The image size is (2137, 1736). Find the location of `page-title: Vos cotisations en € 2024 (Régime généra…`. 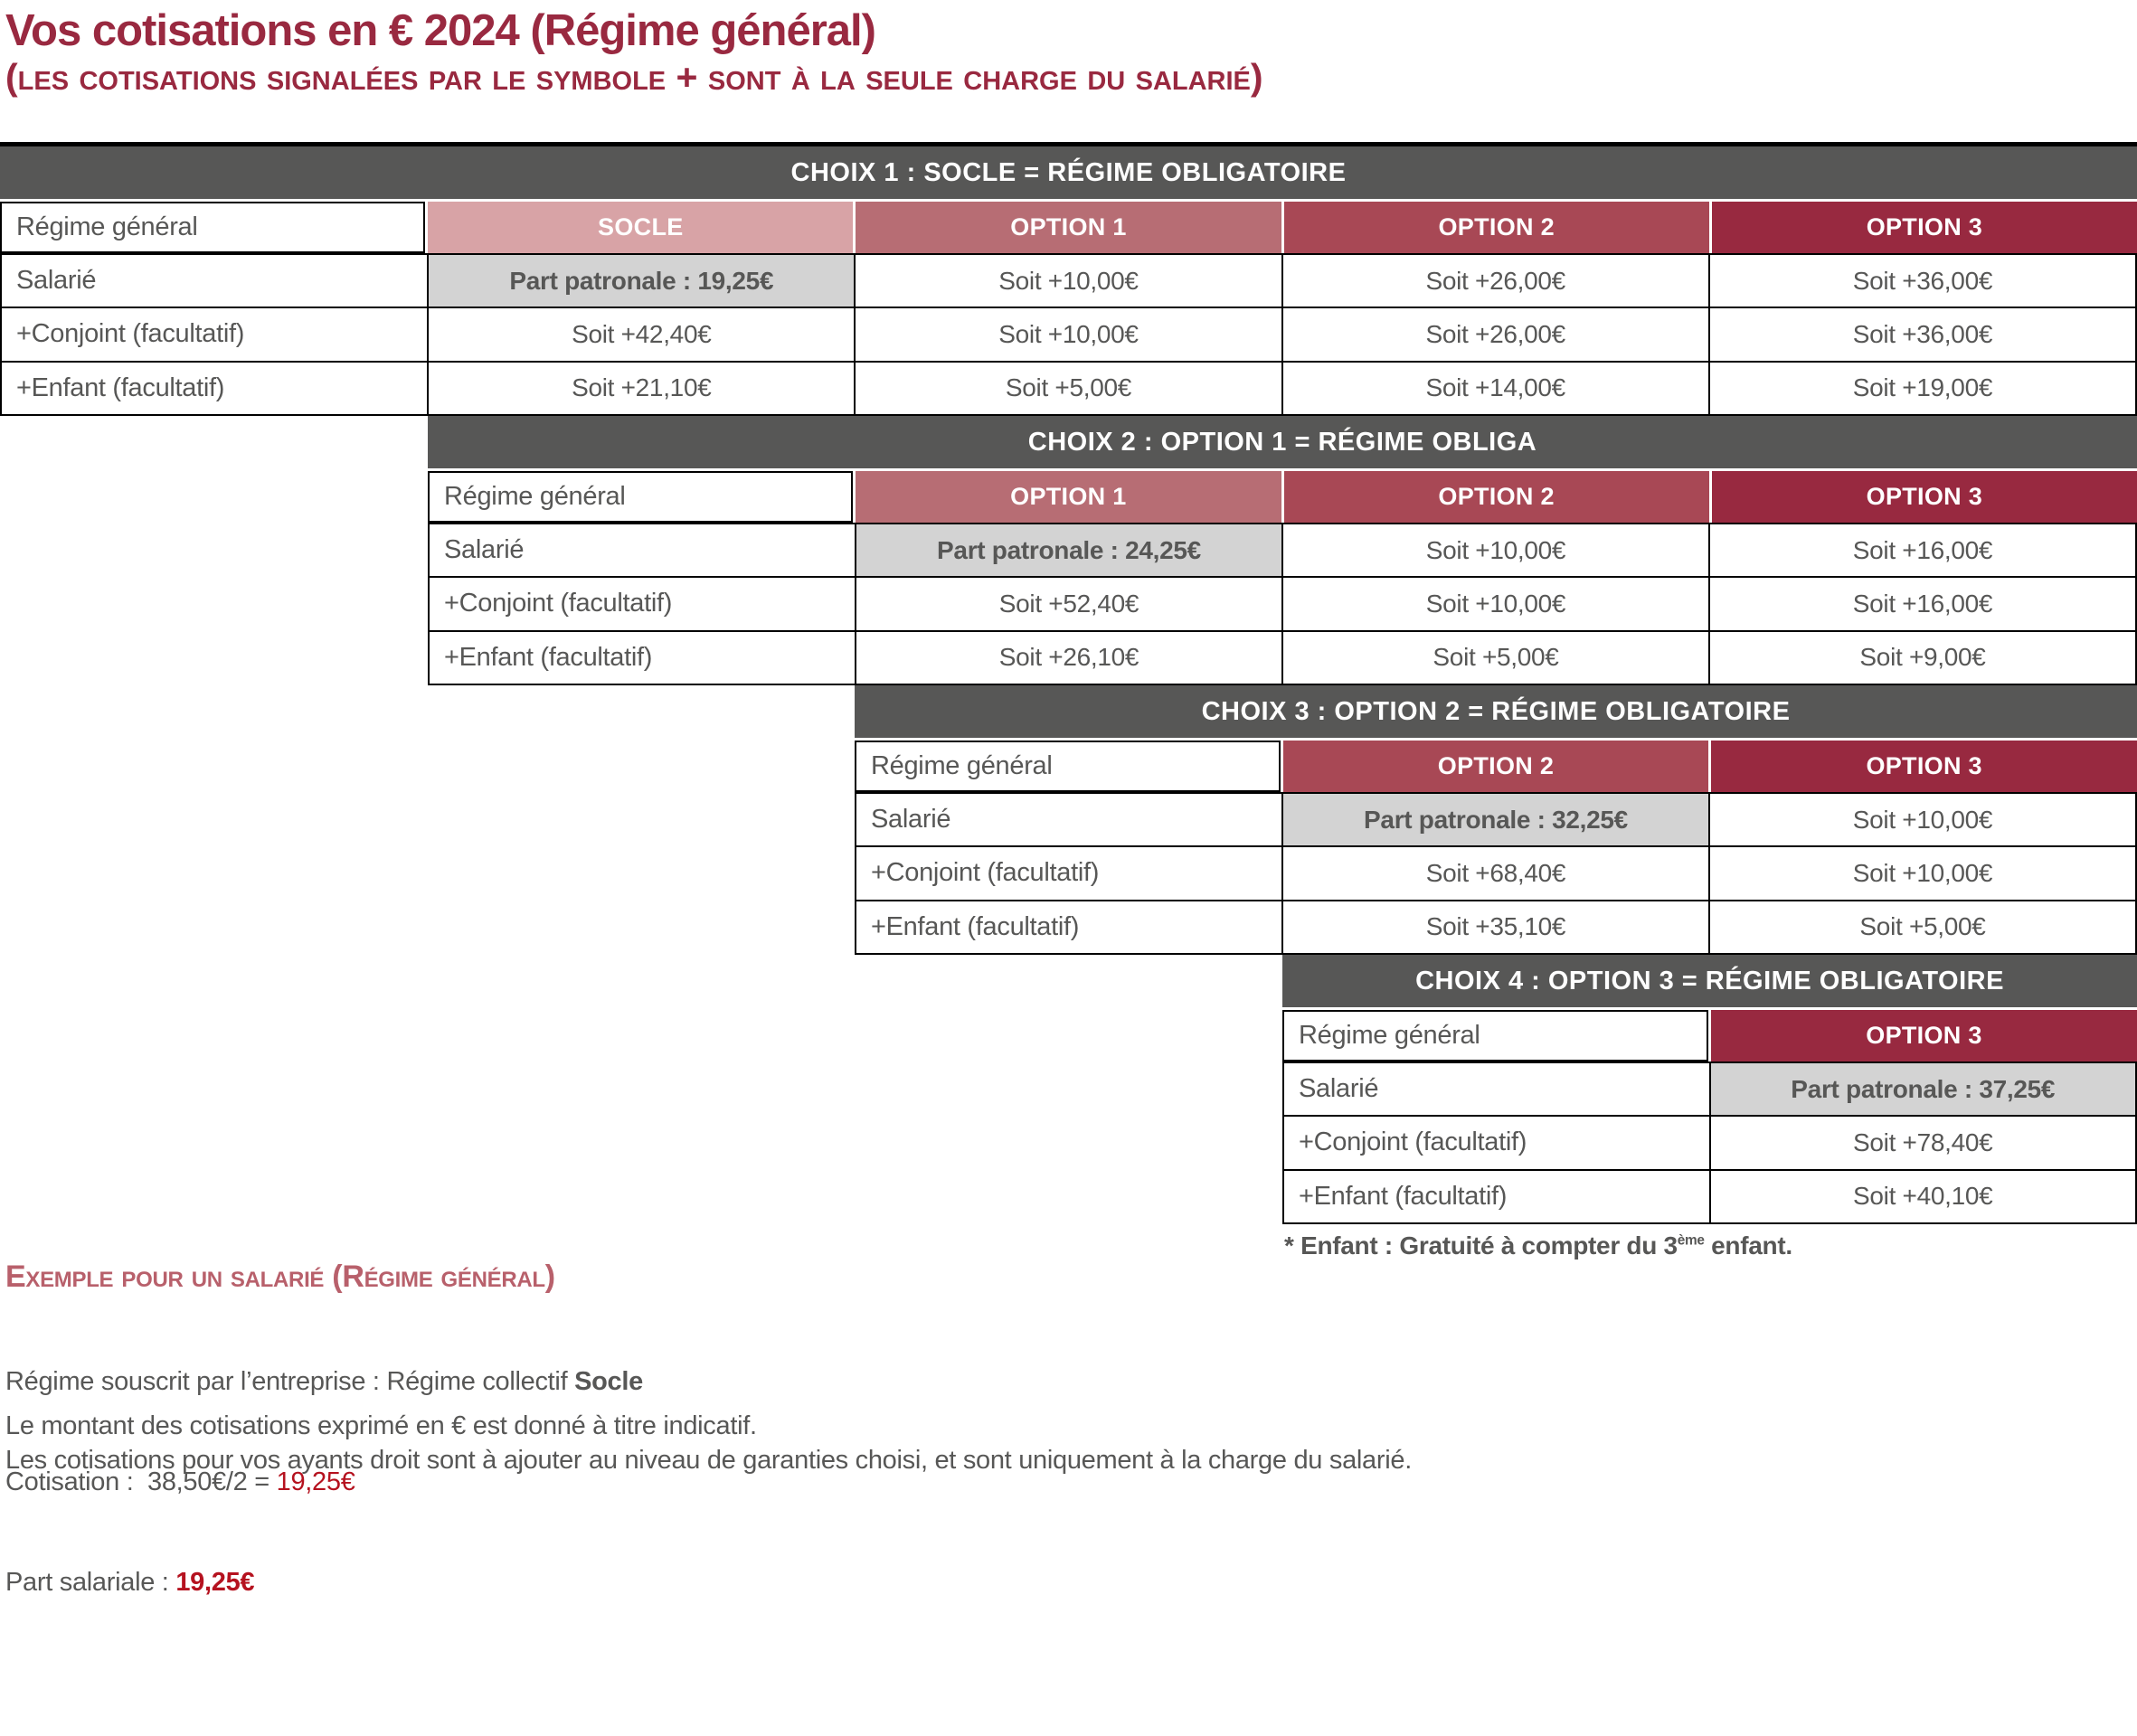

page-title: Vos cotisations en € 2024 (Régime généra… is located at coordinates (440, 30).